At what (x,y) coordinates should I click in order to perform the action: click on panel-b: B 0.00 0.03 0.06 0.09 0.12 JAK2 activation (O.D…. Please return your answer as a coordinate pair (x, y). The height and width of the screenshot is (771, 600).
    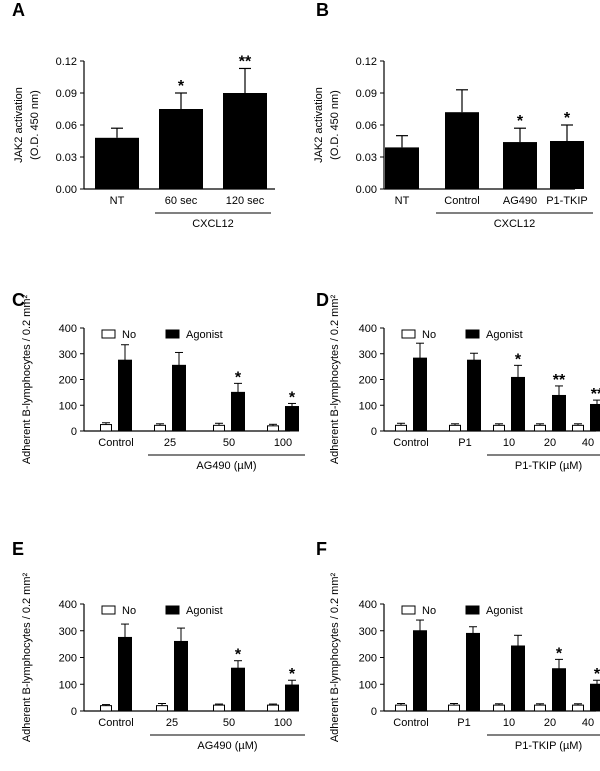
    Looking at the image, I should click on (453, 115).